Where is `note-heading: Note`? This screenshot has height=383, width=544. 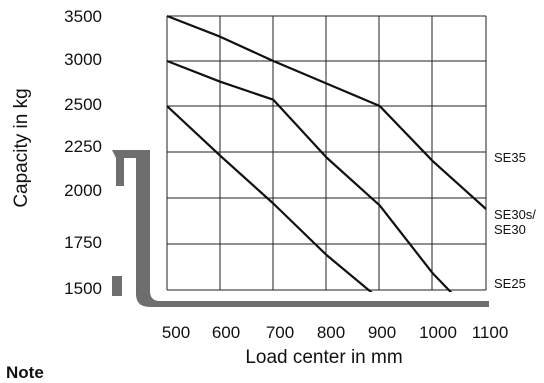
note-heading: Note is located at coordinates (25, 372).